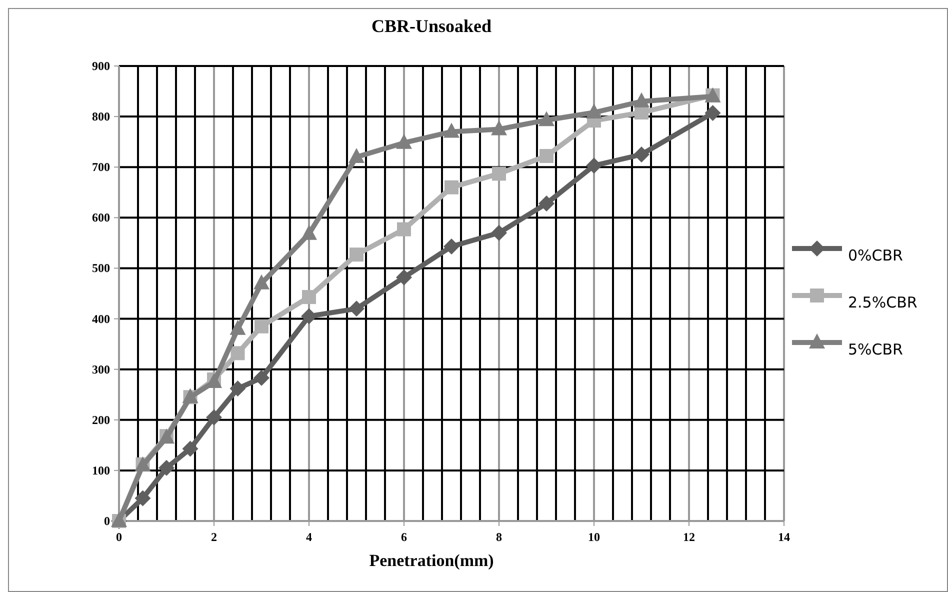 The width and height of the screenshot is (948, 592). I want to click on y-tick-label: 400, so click(101, 319).